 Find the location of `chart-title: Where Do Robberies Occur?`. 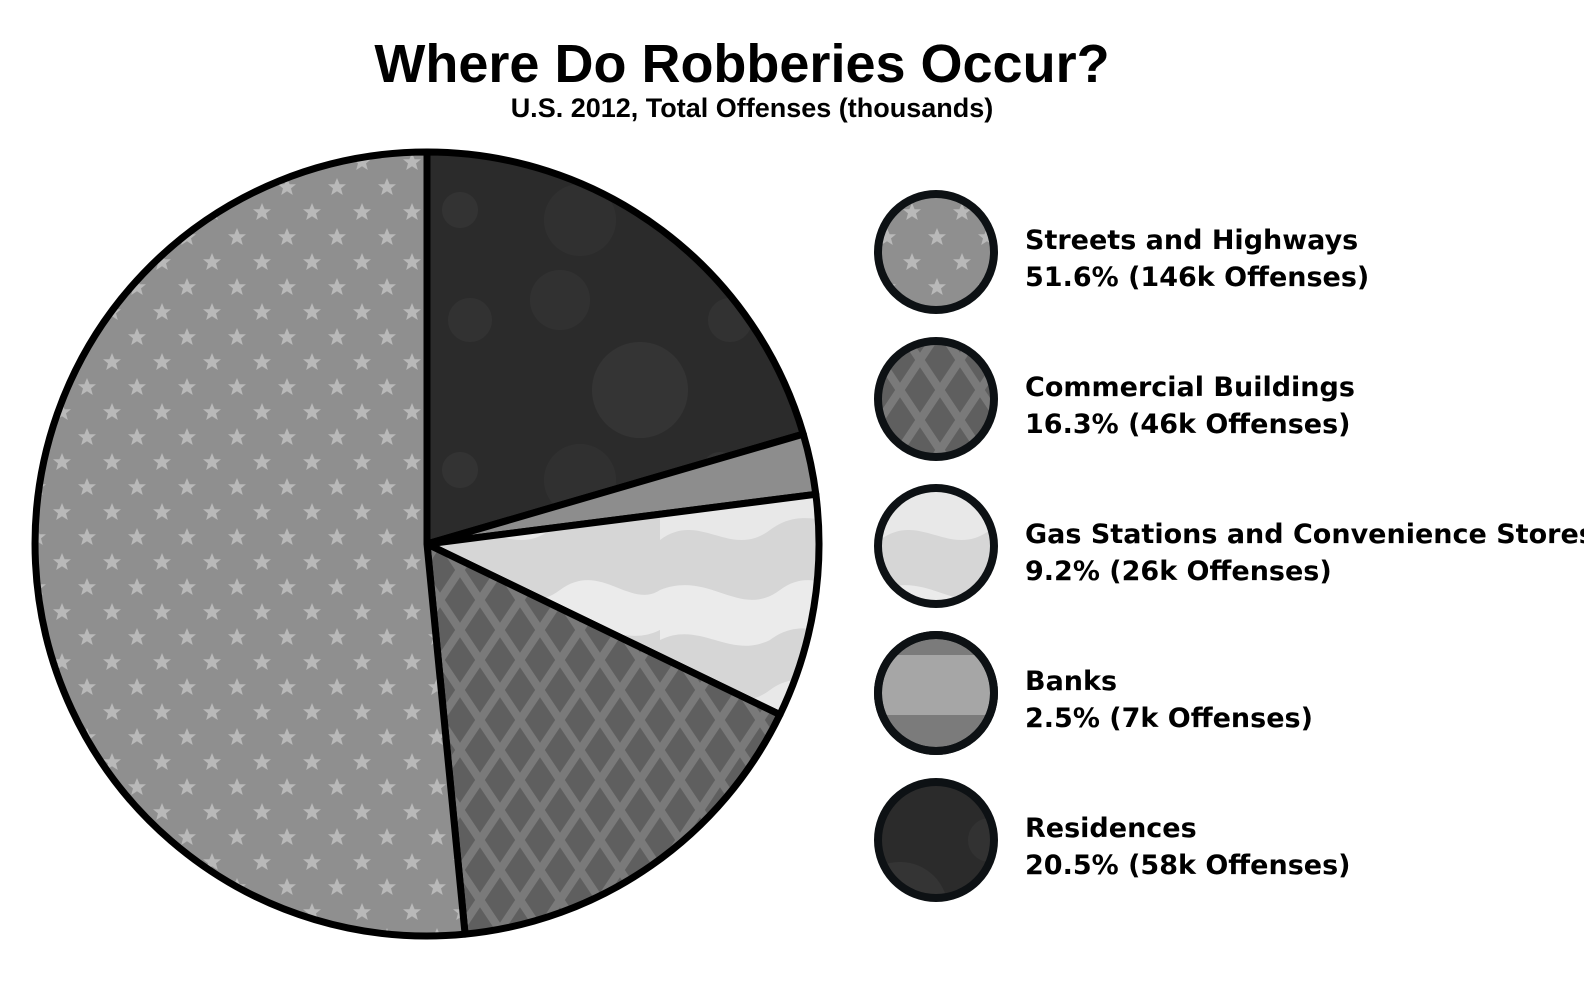

chart-title: Where Do Robberies Occur? is located at coordinates (741, 64).